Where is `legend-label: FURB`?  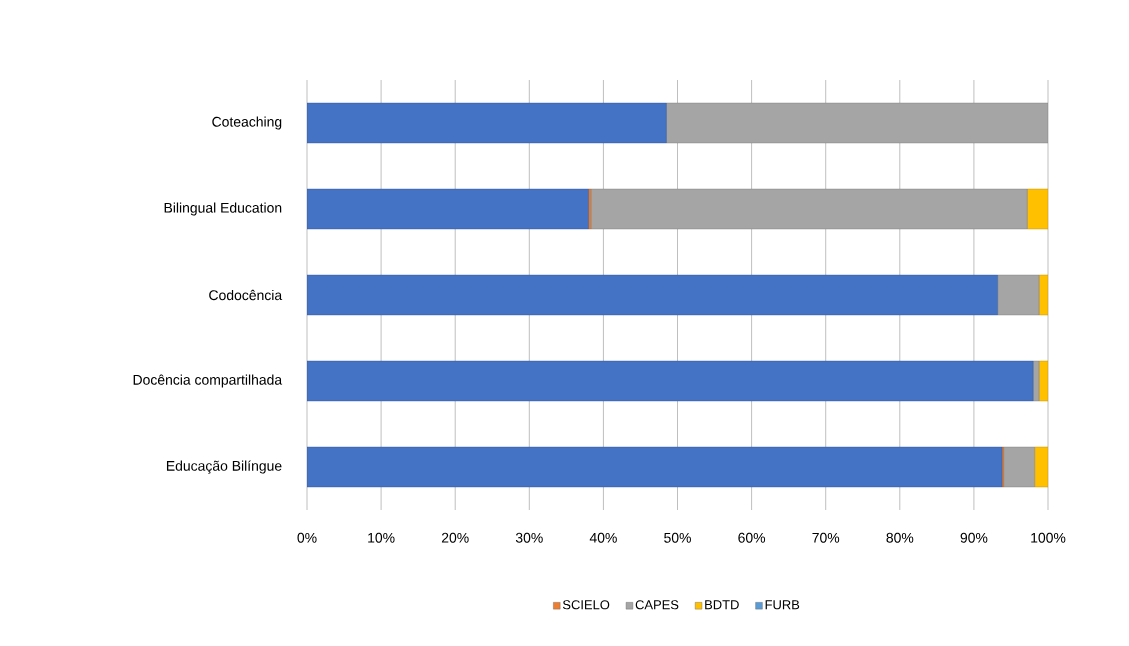 legend-label: FURB is located at coordinates (782, 605).